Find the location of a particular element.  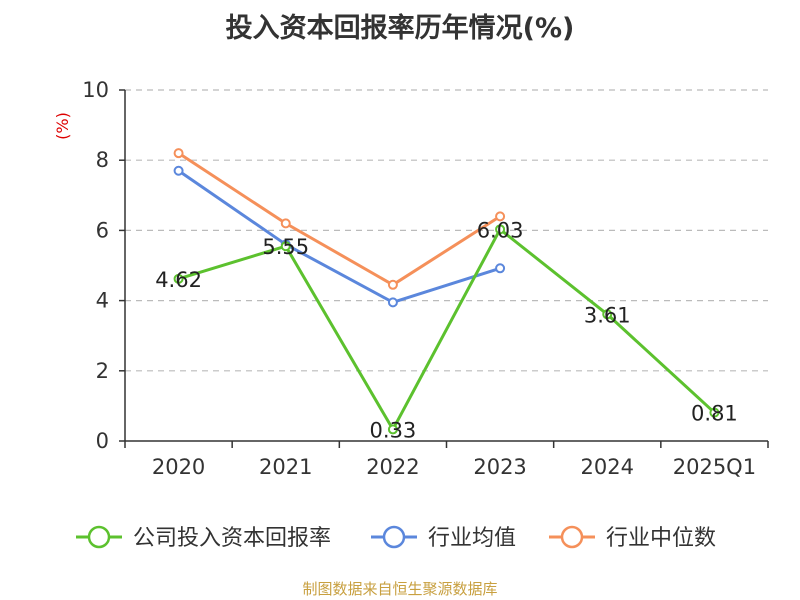

x-tick-label-2024: 2024 is located at coordinates (607, 467).